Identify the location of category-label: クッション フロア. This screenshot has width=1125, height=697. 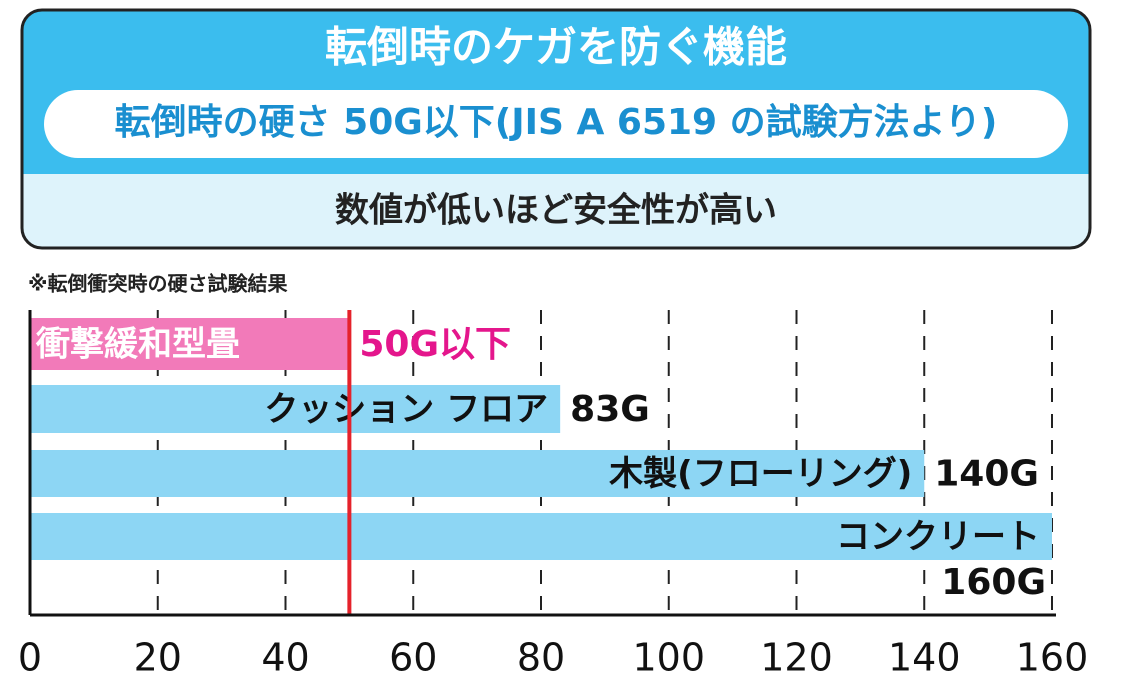
(406, 410).